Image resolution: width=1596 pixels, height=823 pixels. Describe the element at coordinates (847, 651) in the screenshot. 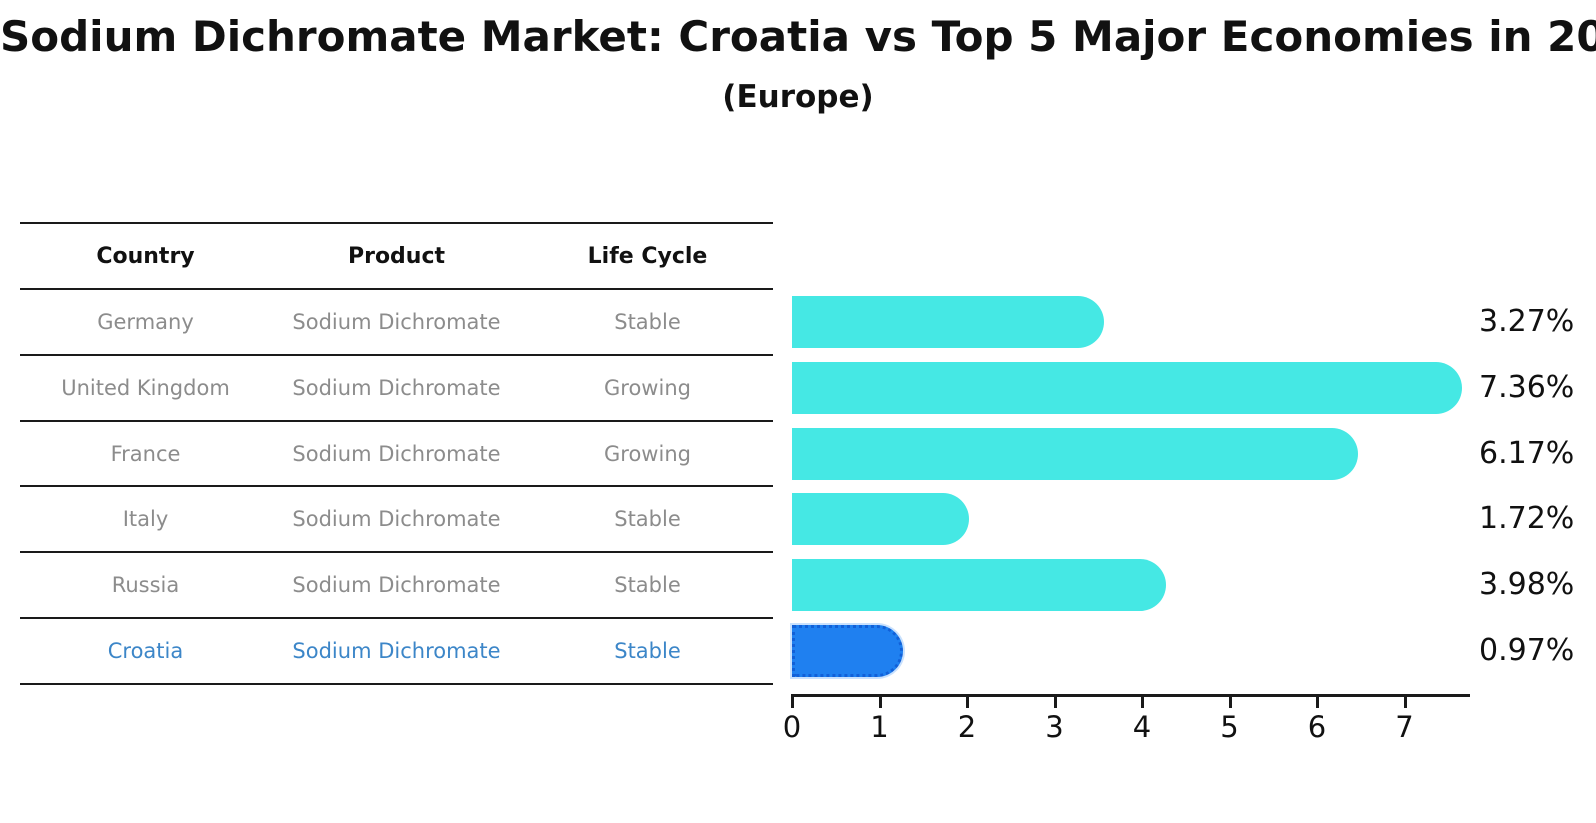

I see `bar-highlight-croatia` at that location.